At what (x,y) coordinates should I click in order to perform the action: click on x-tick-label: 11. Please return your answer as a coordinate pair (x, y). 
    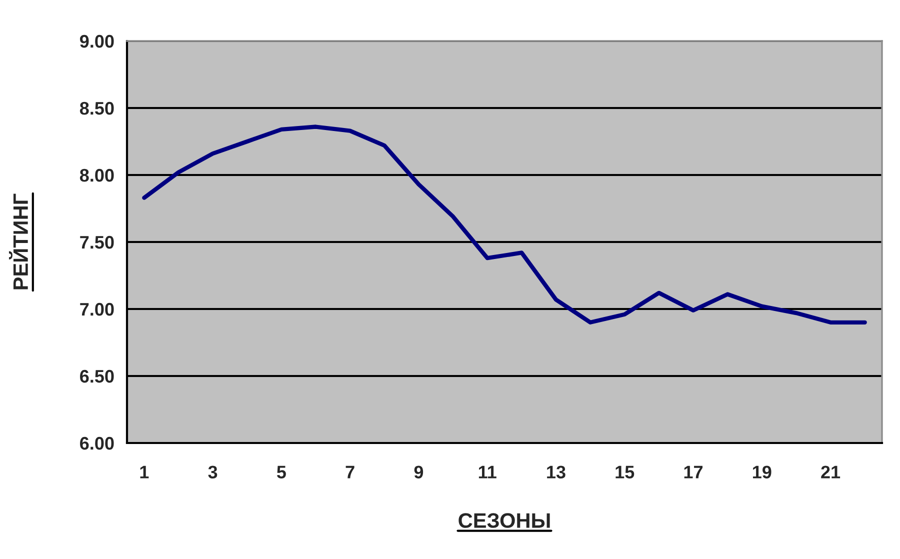
    Looking at the image, I should click on (487, 472).